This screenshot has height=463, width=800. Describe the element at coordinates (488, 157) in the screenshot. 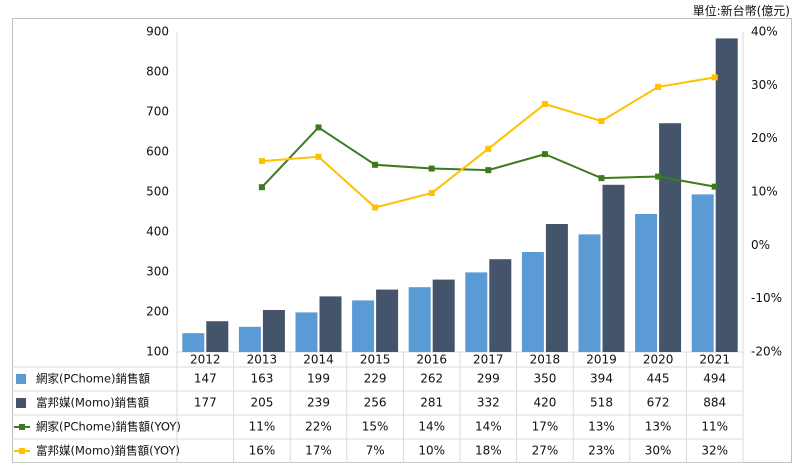

I see `pchome-yoy-line` at that location.